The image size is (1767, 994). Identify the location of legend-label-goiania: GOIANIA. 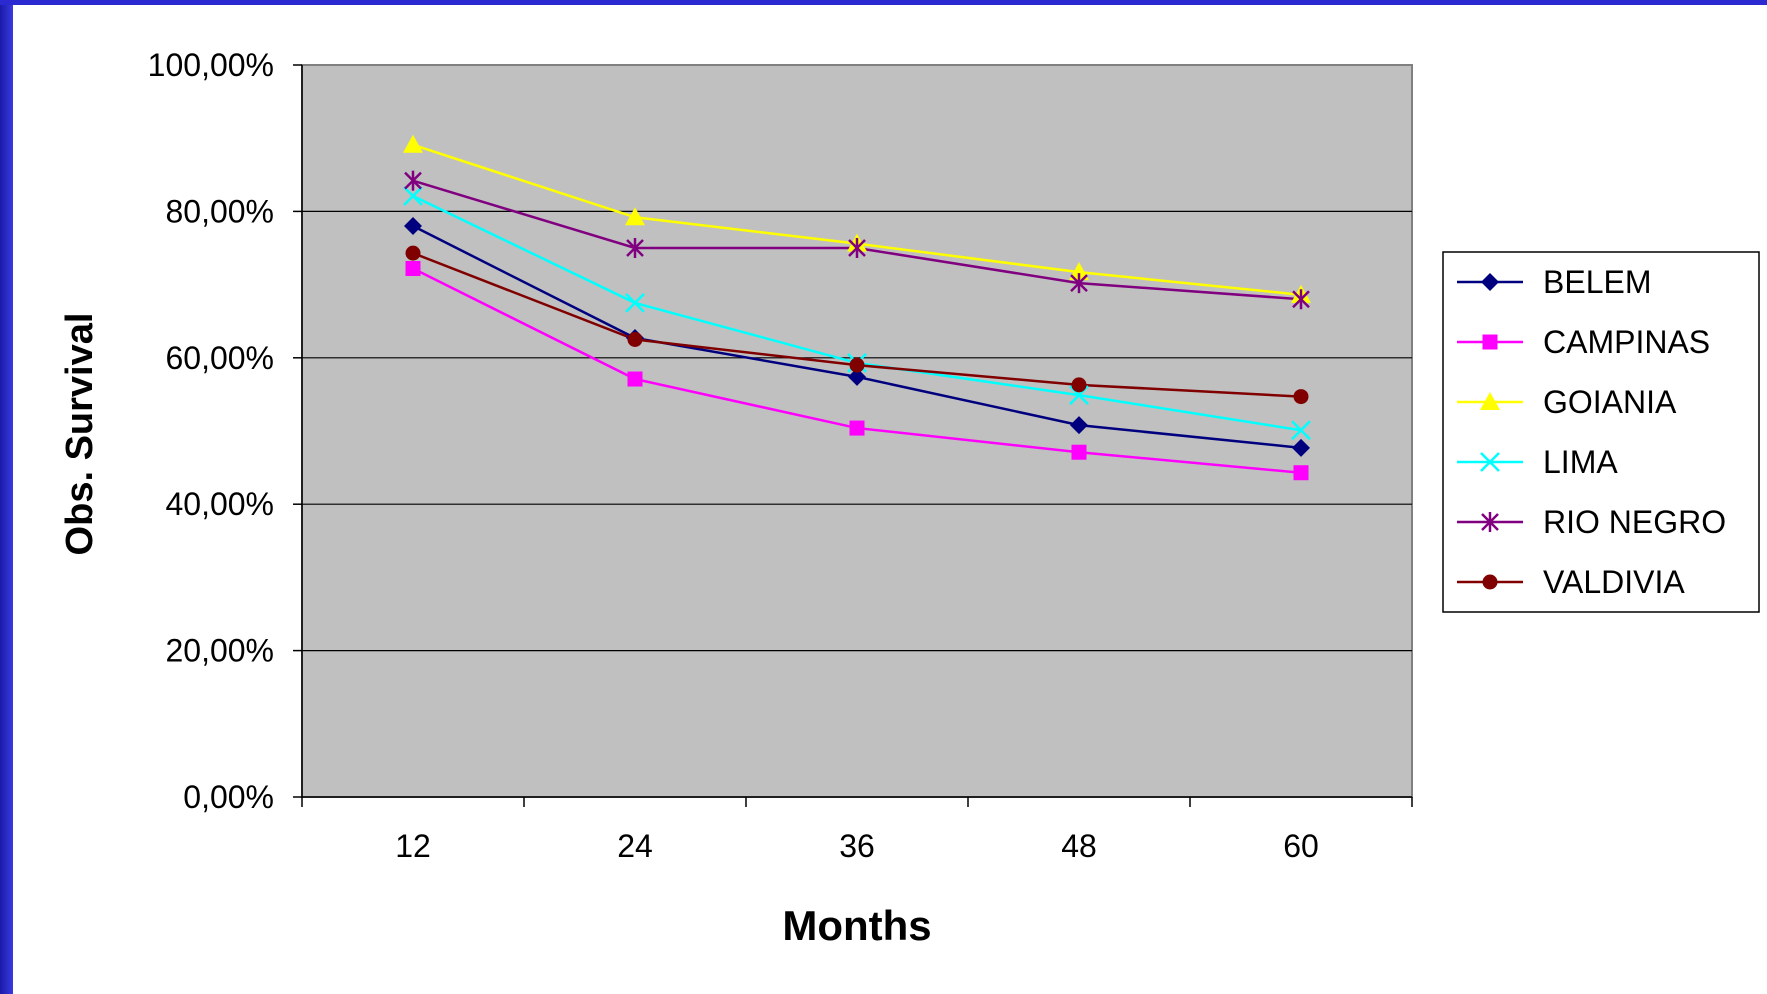
(1610, 402).